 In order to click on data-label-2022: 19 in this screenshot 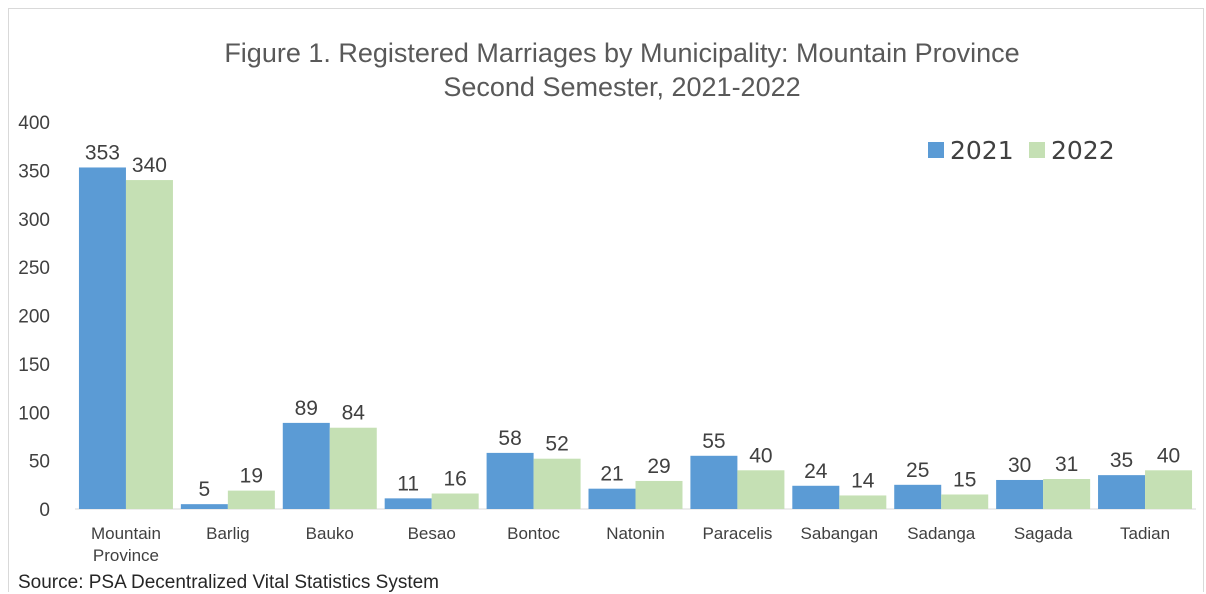, I will do `click(251, 476)`.